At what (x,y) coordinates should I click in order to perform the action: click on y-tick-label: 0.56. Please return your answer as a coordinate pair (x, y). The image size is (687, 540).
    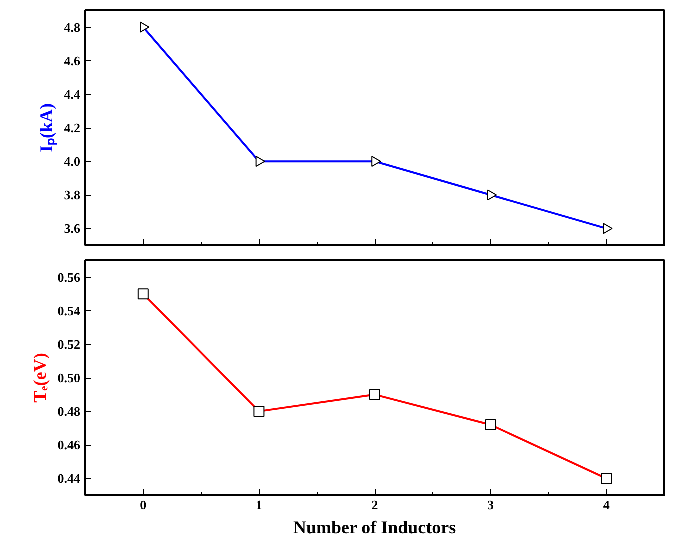
    Looking at the image, I should click on (69, 277).